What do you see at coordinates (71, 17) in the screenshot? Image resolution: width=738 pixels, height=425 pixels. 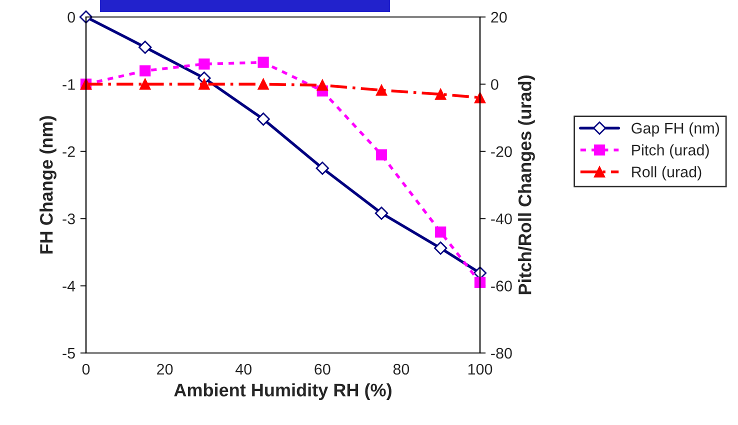 I see `y-tick-label: 0` at bounding box center [71, 17].